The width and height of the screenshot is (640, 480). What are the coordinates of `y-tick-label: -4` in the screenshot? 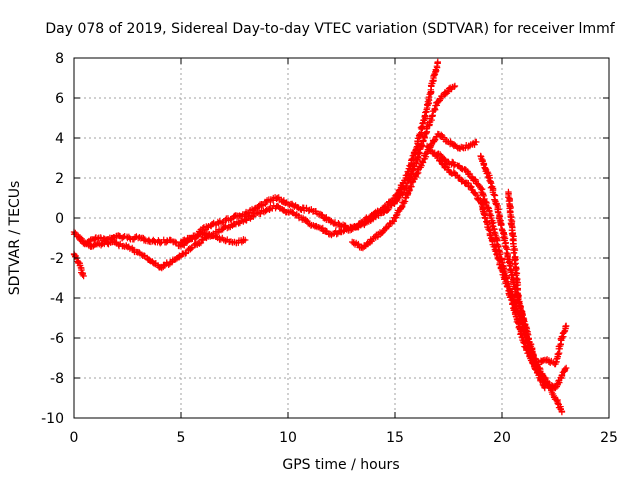 It's located at (57, 299).